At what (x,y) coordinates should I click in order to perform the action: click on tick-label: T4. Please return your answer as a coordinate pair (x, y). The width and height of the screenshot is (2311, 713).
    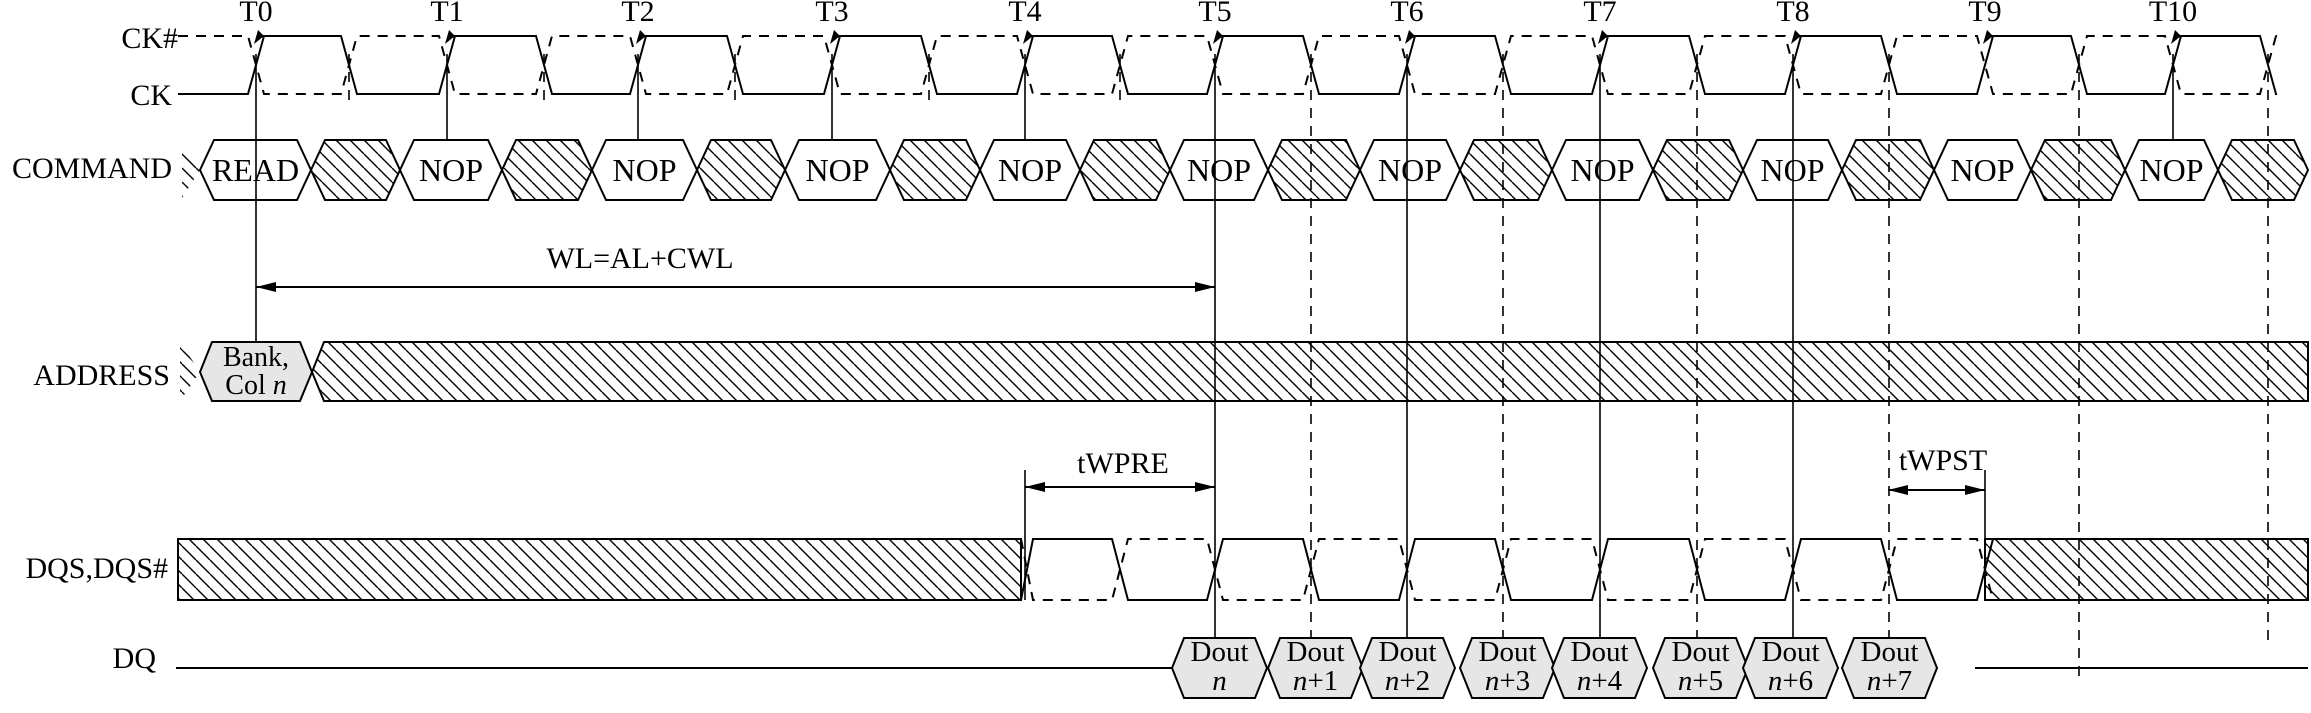
    Looking at the image, I should click on (1024, 14).